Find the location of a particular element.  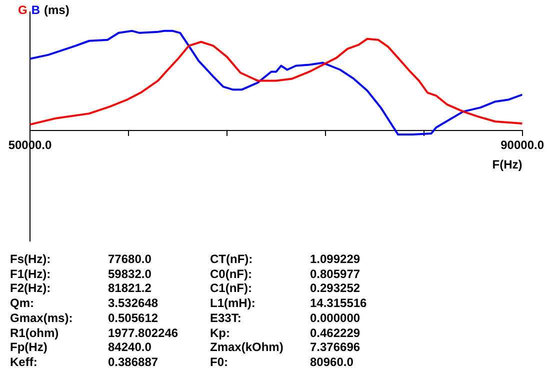

y-axis-title: (ms) is located at coordinates (57, 10).